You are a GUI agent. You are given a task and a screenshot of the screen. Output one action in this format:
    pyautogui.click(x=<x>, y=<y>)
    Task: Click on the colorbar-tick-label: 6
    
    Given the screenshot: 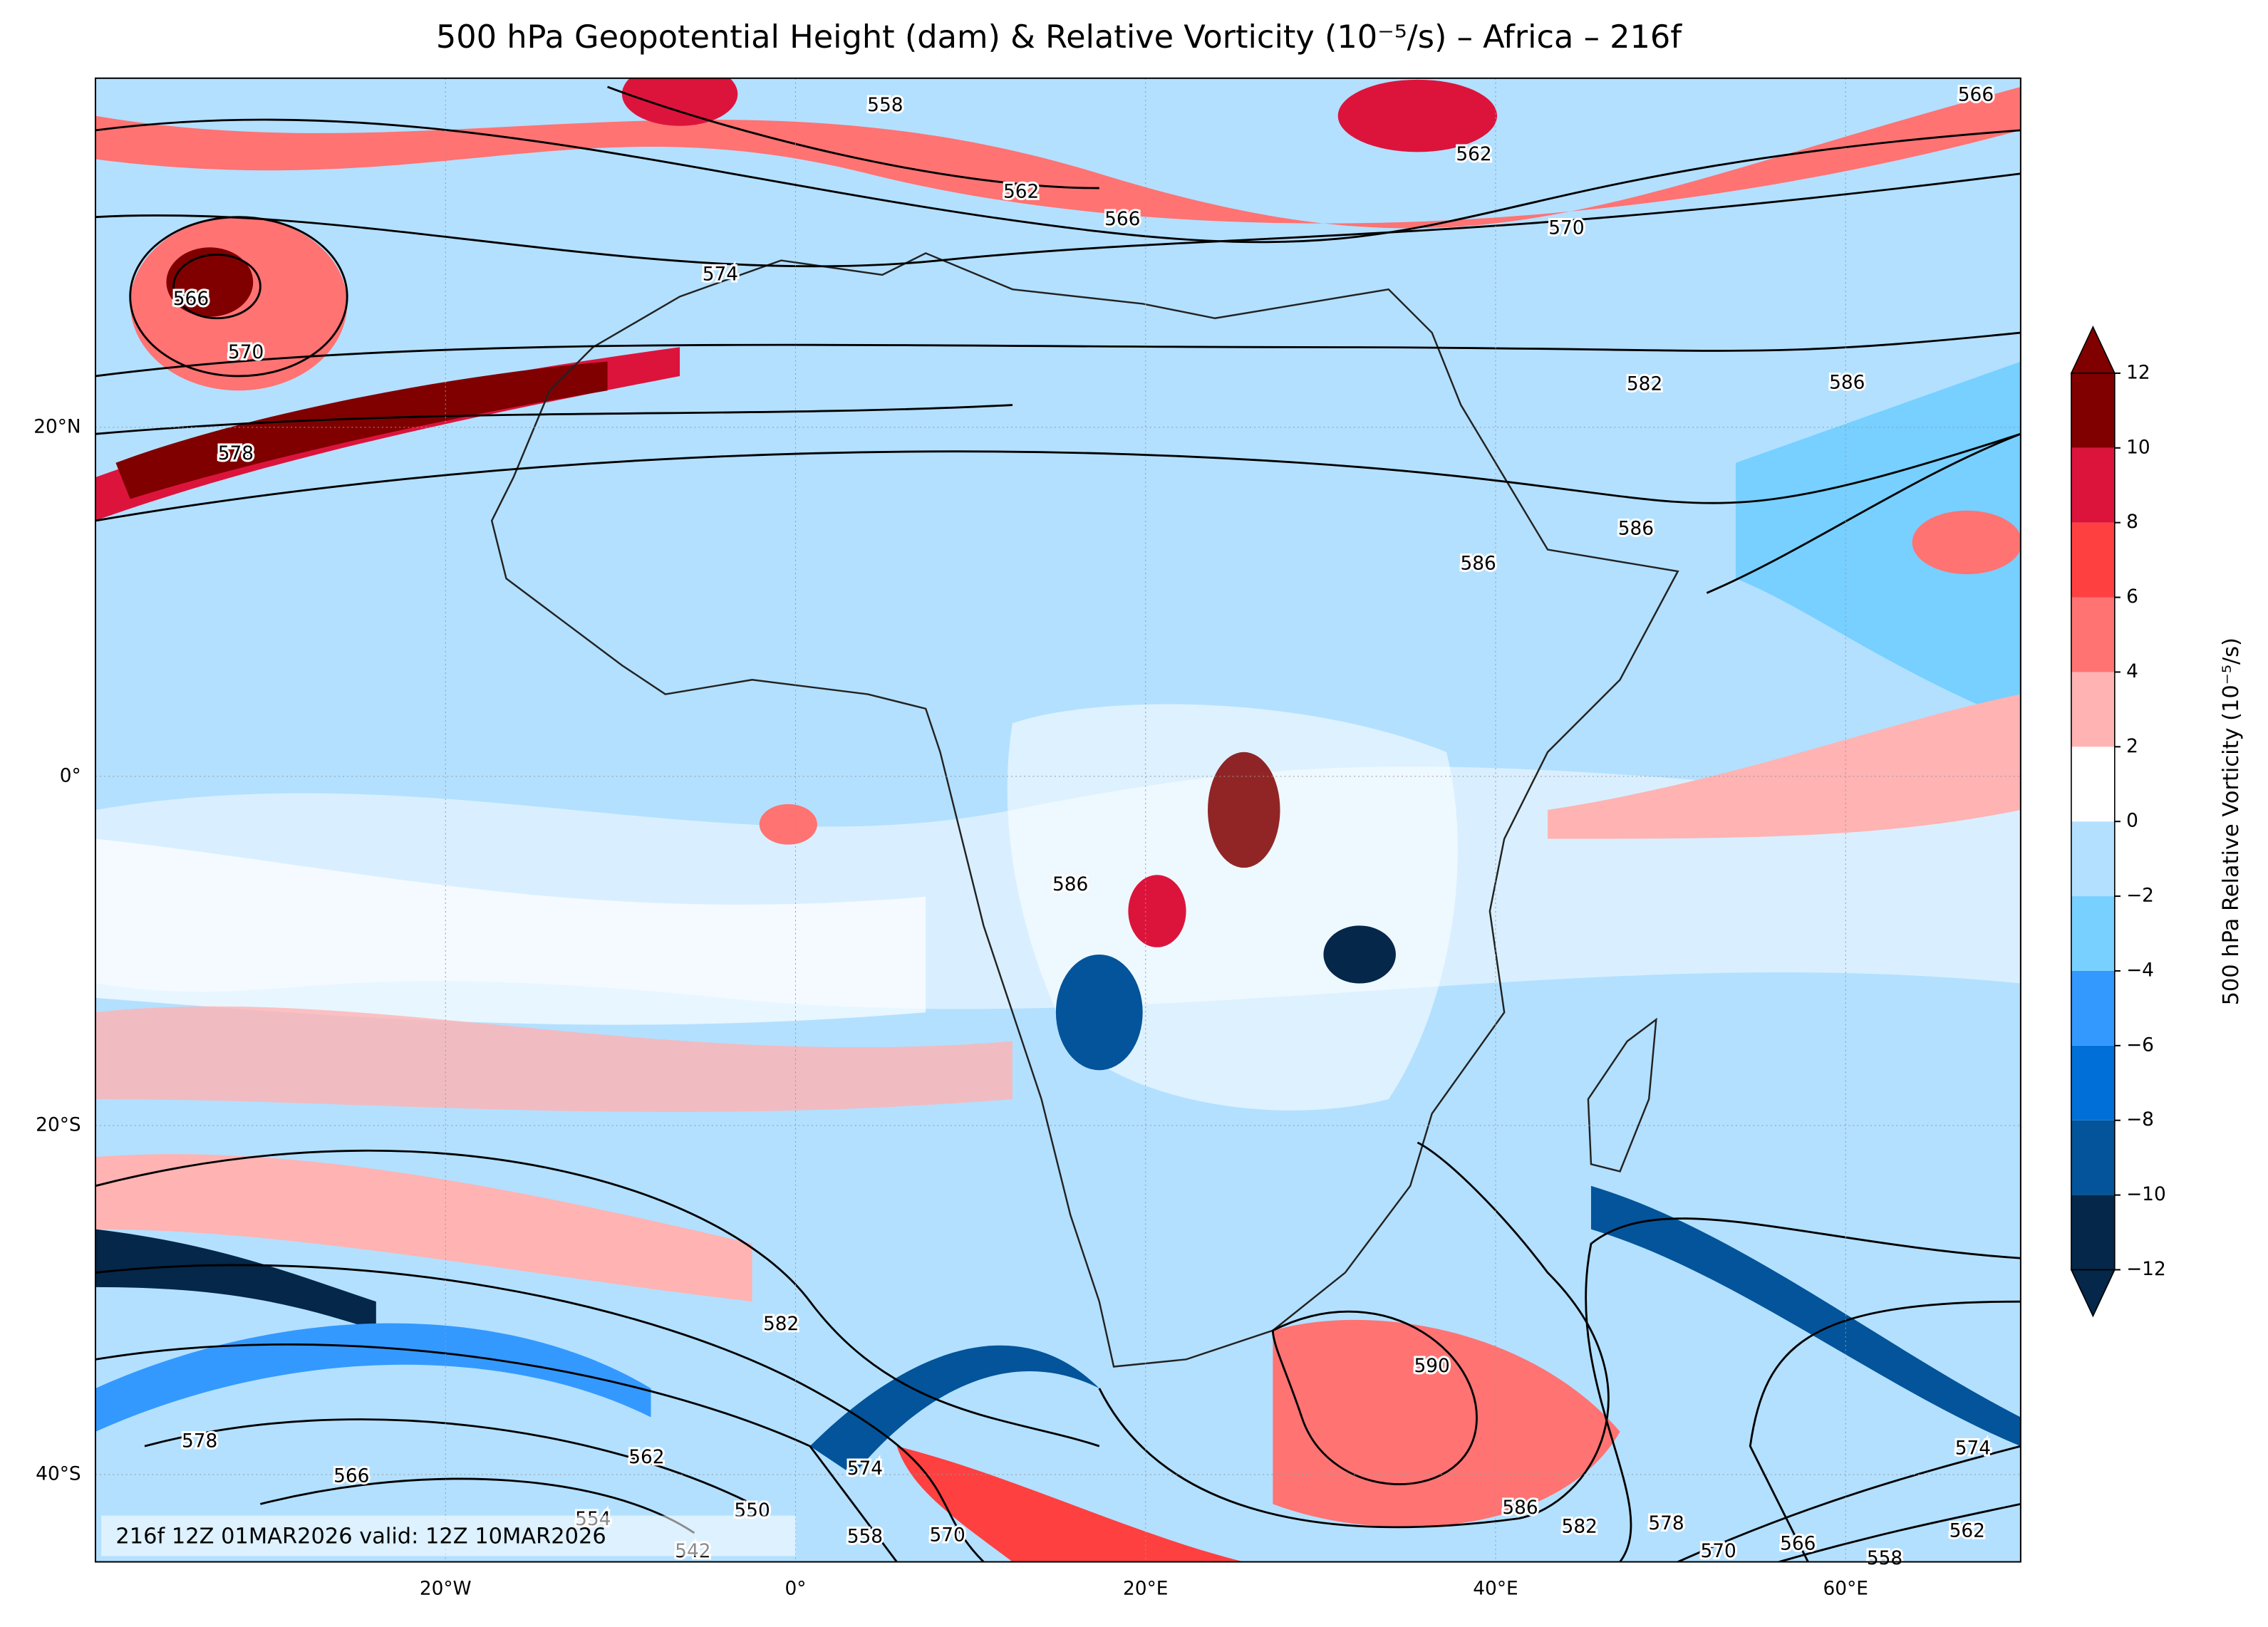 What is the action you would take?
    pyautogui.click(x=2132, y=597)
    